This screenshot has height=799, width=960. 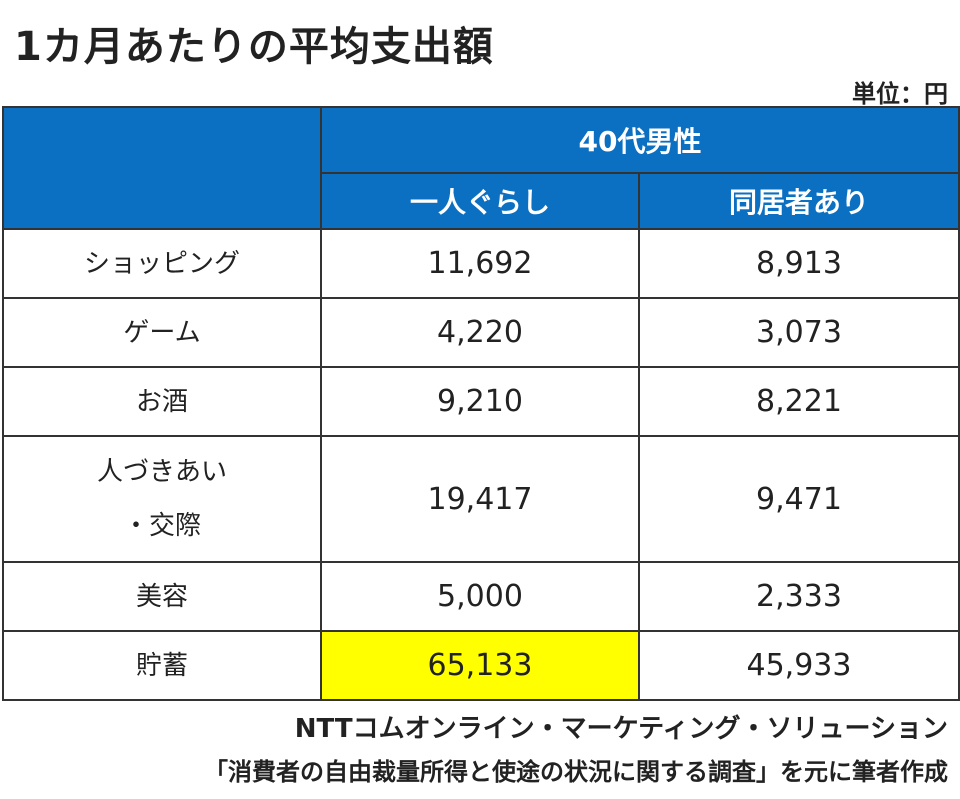 What do you see at coordinates (799, 401) in the screenshot?
I see `value-cell: 8,221` at bounding box center [799, 401].